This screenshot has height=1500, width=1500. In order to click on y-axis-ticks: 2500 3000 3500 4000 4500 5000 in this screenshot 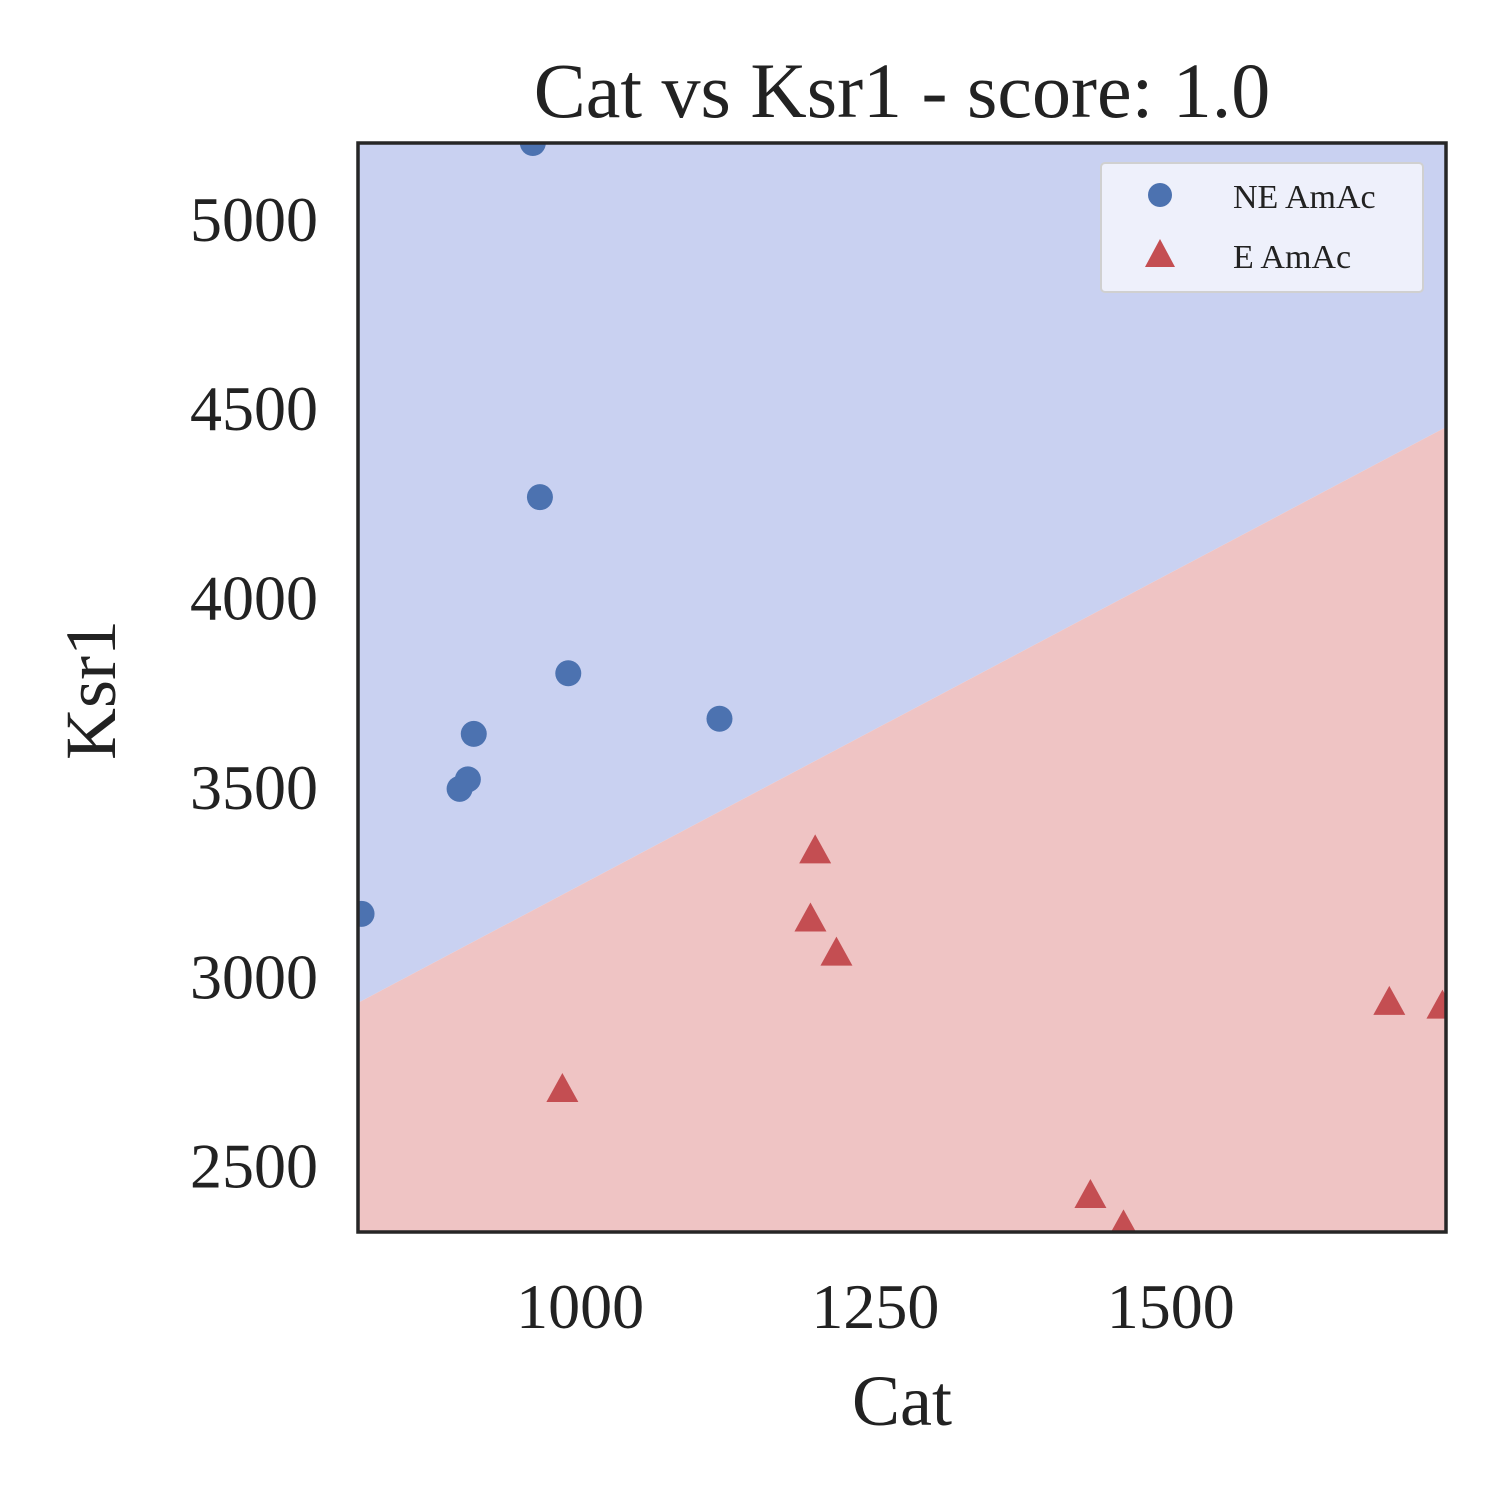, I will do `click(254, 693)`.